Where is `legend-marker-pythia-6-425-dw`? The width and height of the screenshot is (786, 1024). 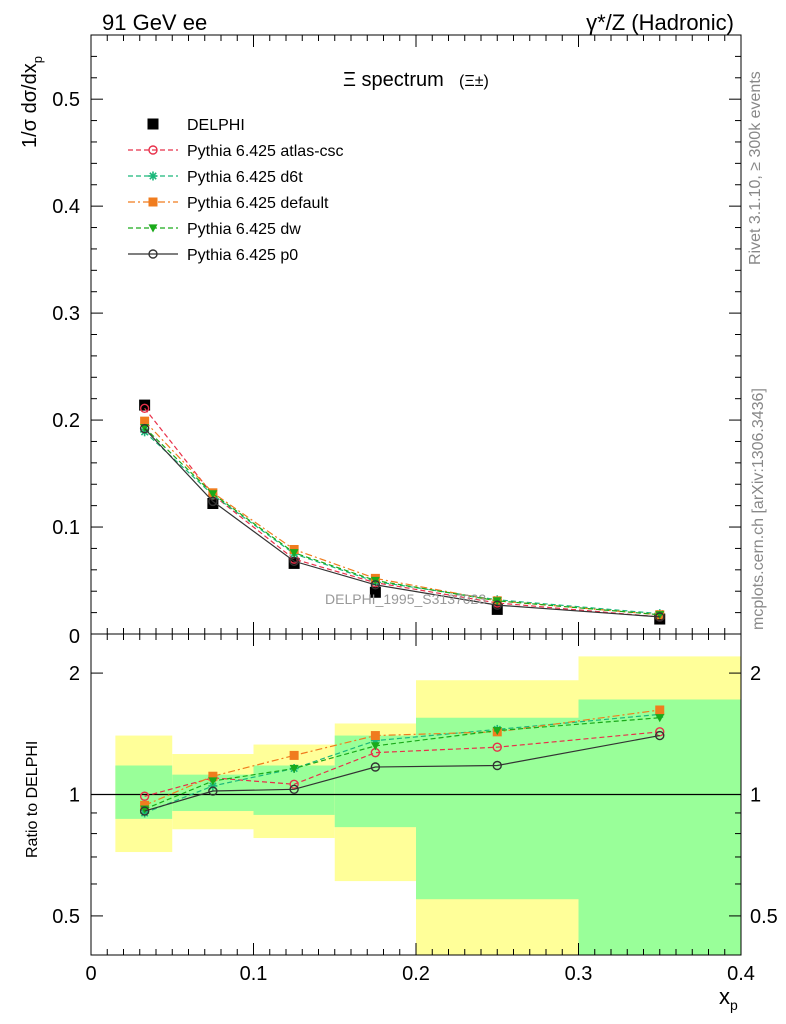
legend-marker-pythia-6-425-dw is located at coordinates (153, 228).